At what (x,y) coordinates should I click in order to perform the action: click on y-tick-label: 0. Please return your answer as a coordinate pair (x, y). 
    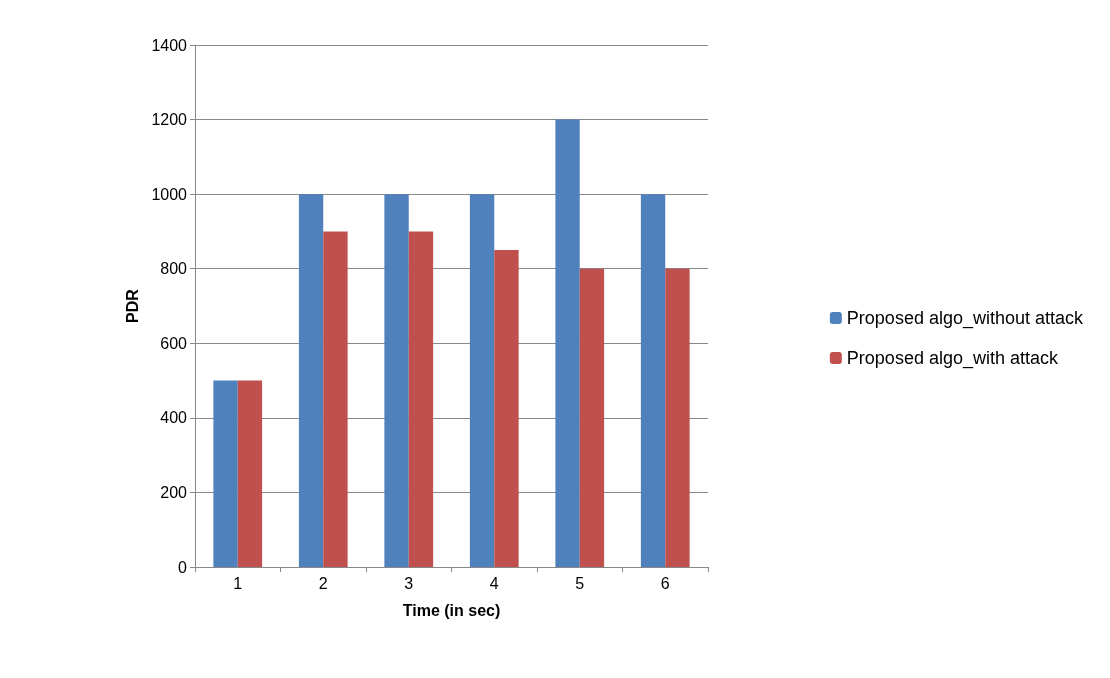
    Looking at the image, I should click on (183, 567).